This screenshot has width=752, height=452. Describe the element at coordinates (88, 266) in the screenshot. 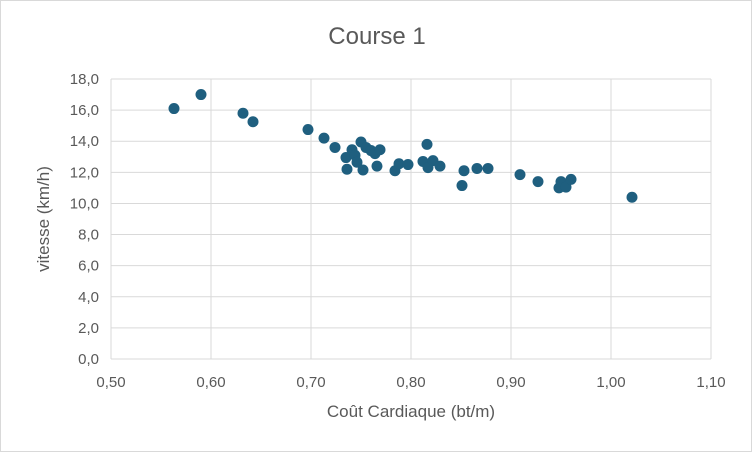

I see `y-tick-label: 6,0` at that location.